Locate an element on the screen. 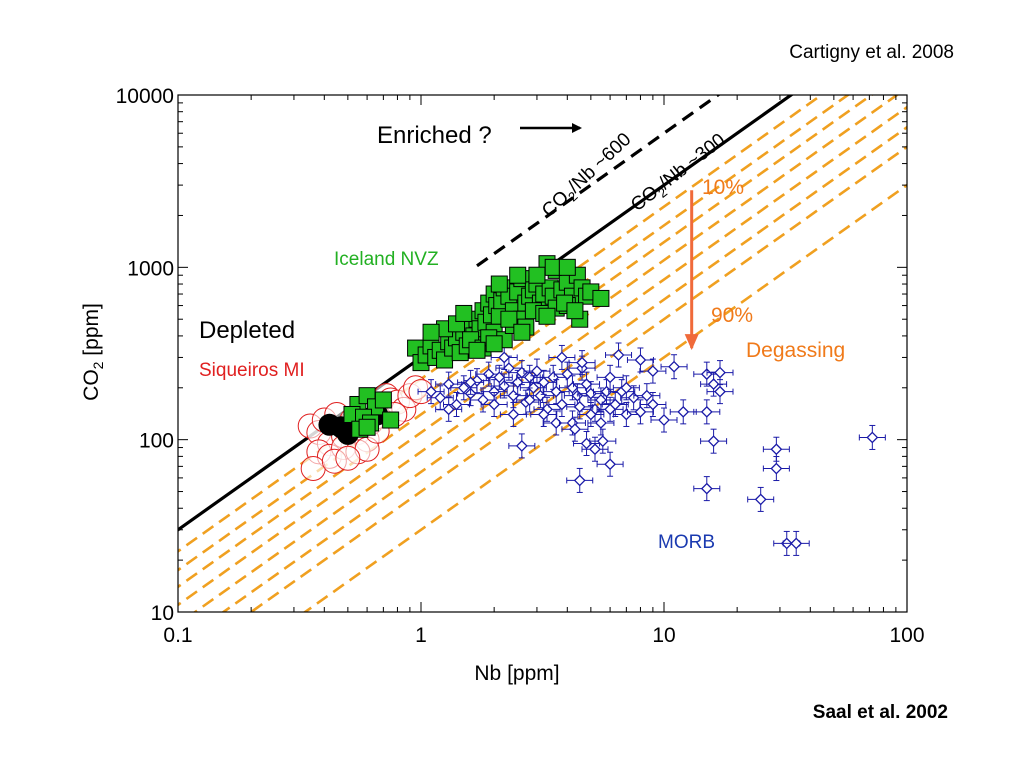  y-tick-label: 10000 is located at coordinates (145, 96).